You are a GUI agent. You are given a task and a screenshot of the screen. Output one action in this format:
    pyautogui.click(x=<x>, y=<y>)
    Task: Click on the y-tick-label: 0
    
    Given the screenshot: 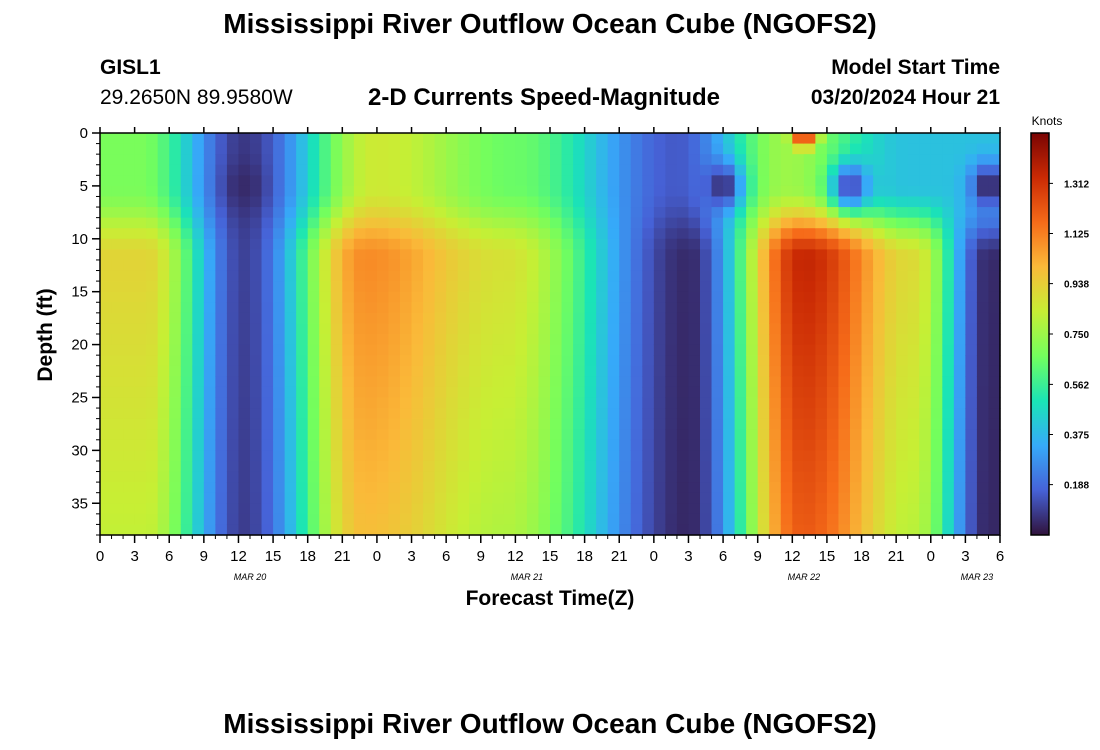 What is the action you would take?
    pyautogui.click(x=84, y=133)
    